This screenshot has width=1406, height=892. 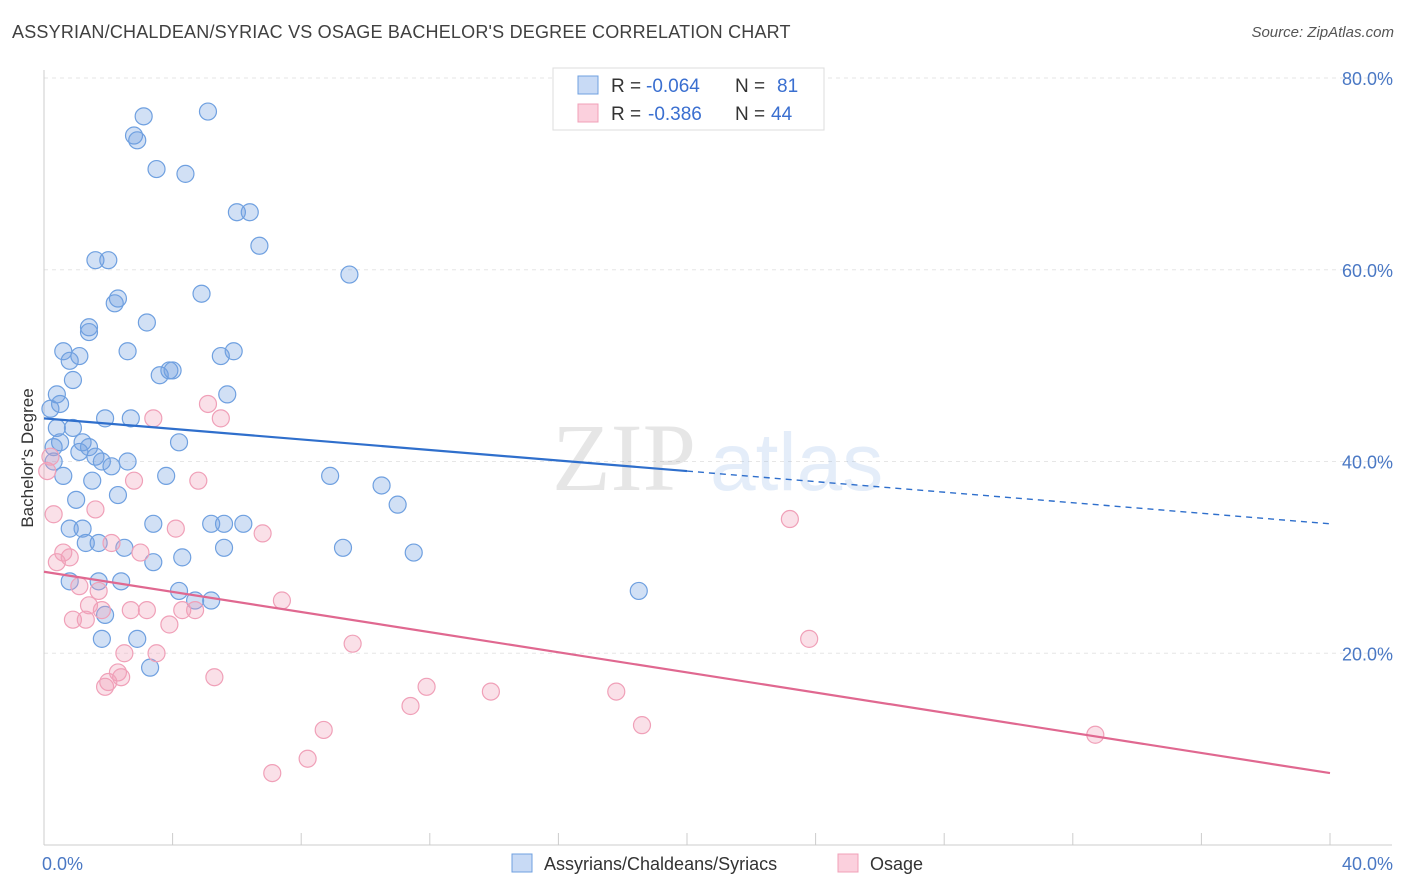 I want to click on x-tick-label-max: 40.0%, so click(x=1367, y=864).